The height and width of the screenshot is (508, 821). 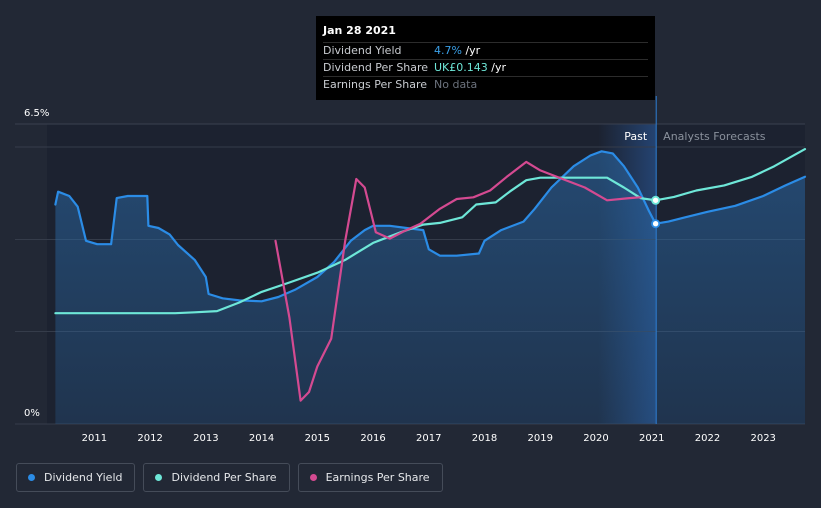 What do you see at coordinates (707, 438) in the screenshot?
I see `x-tick-label: 2022` at bounding box center [707, 438].